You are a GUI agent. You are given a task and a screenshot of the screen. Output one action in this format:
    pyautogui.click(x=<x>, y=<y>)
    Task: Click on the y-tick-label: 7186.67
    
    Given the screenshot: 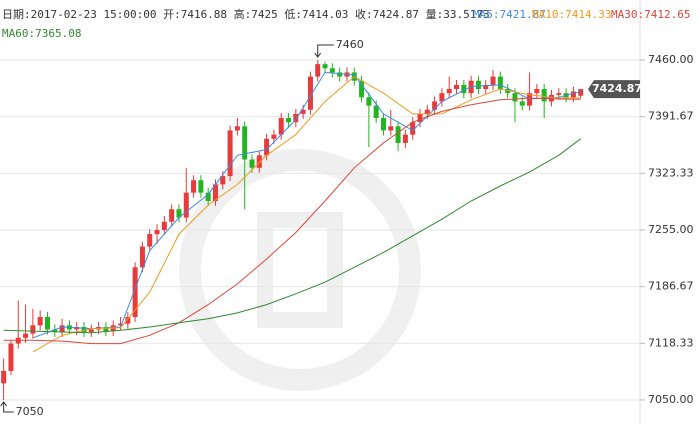 What is the action you would take?
    pyautogui.click(x=671, y=286)
    